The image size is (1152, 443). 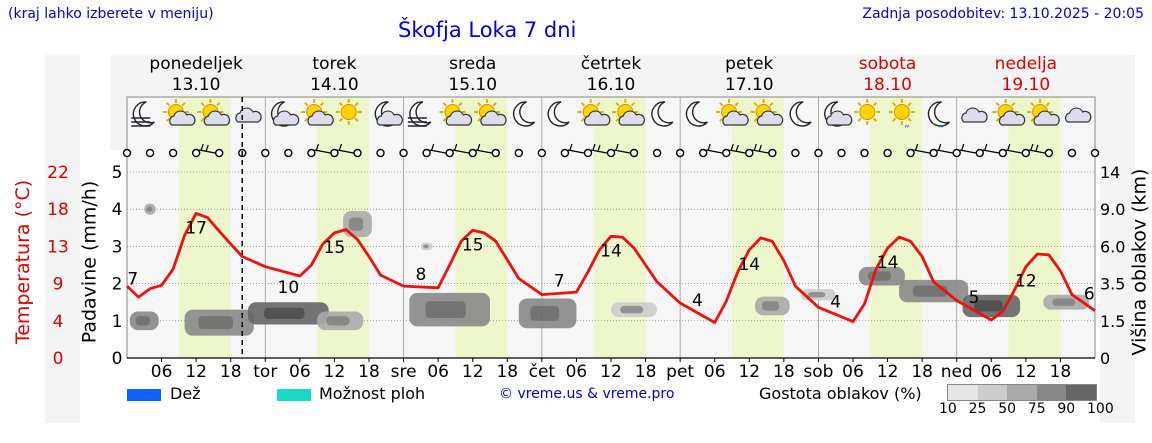 I want to click on temp-label: 6, so click(x=1089, y=295).